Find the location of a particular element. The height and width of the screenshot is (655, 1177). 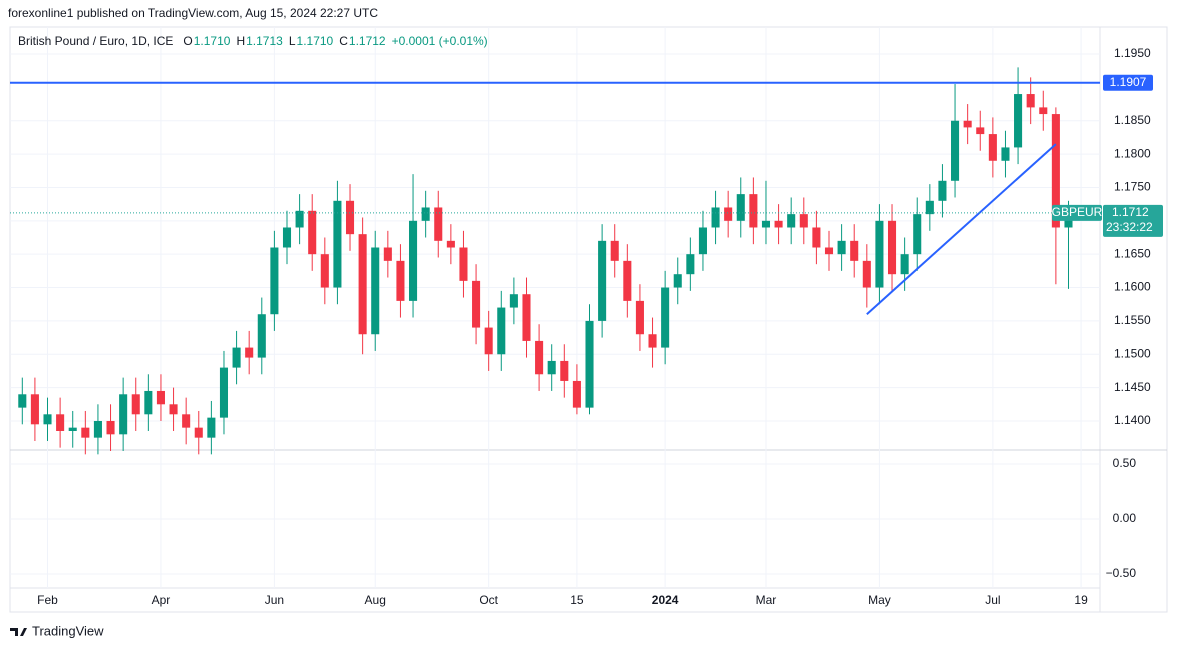

hline-label: 1.1907 is located at coordinates (1128, 82).